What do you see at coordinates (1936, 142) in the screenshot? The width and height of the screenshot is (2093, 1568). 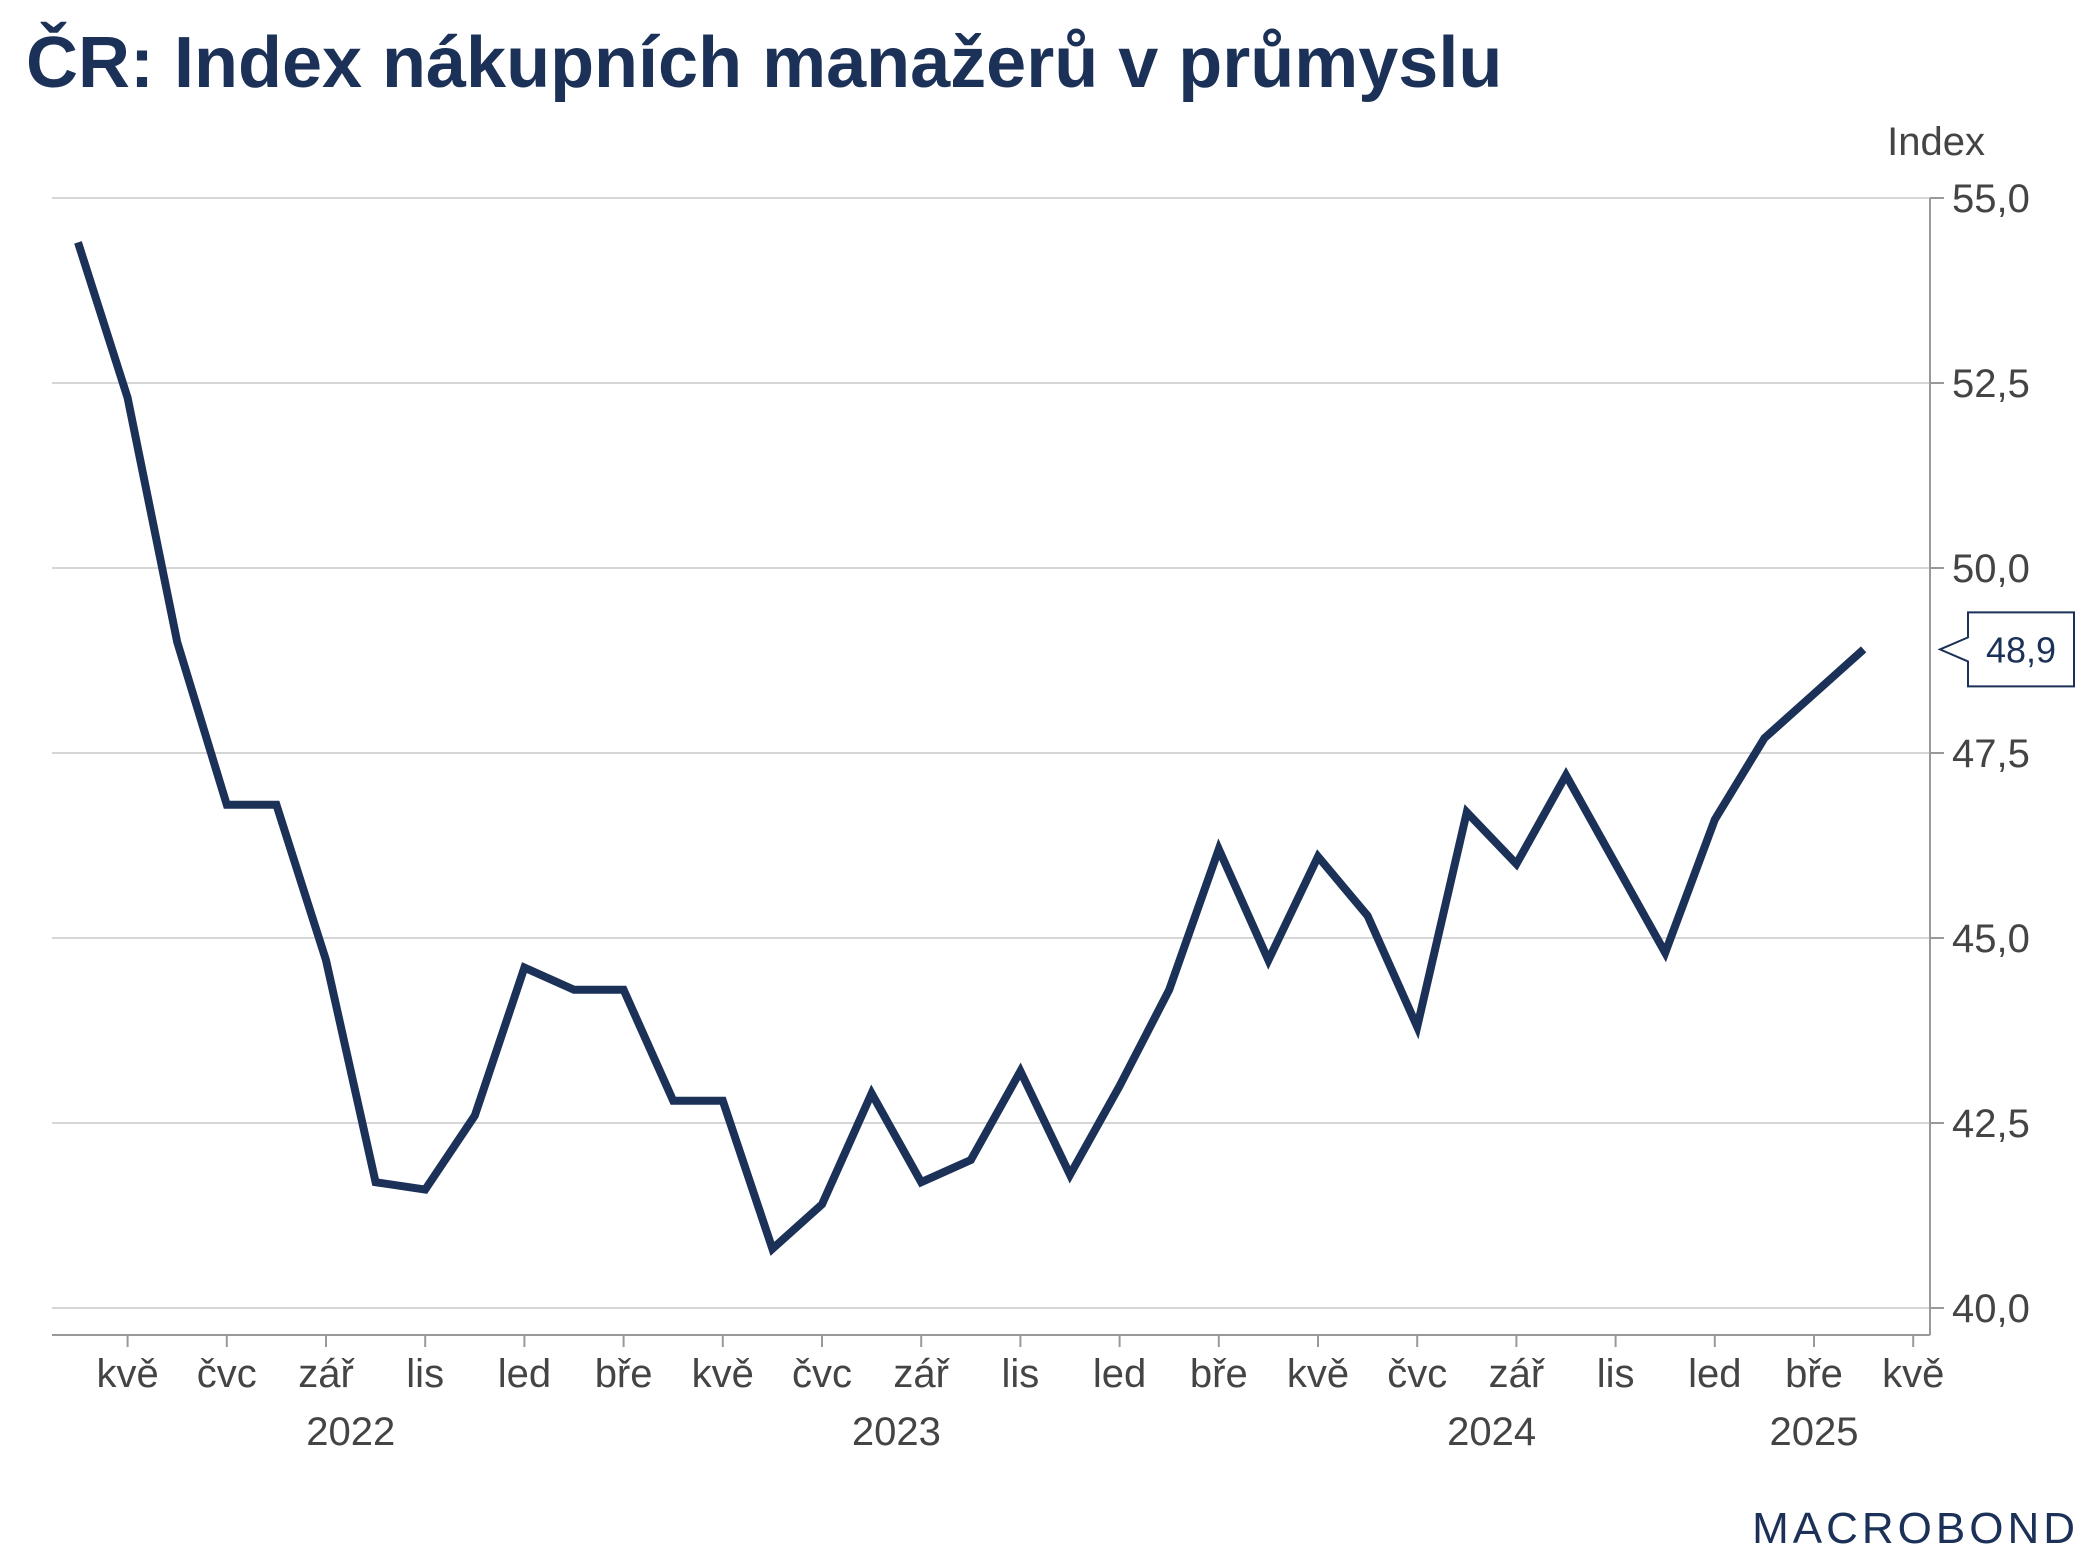 I see `y-axis-unit-label: Index` at bounding box center [1936, 142].